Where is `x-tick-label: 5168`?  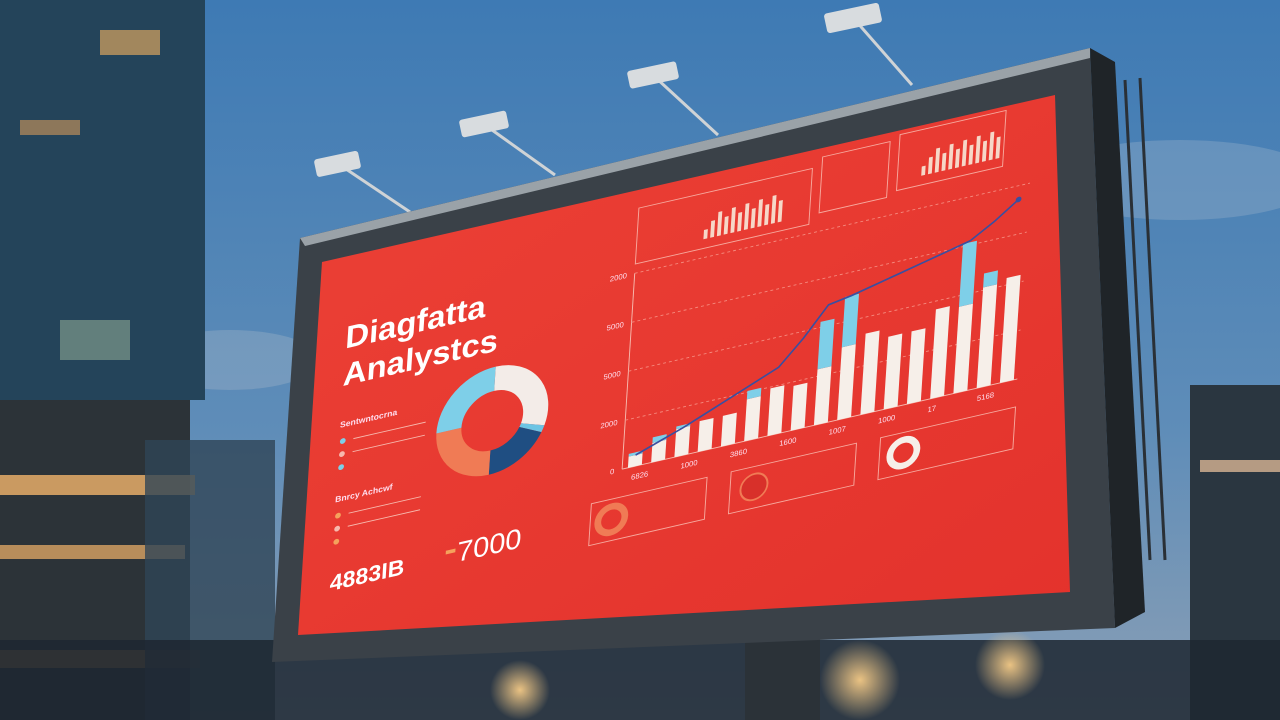 x-tick-label: 5168 is located at coordinates (986, 396).